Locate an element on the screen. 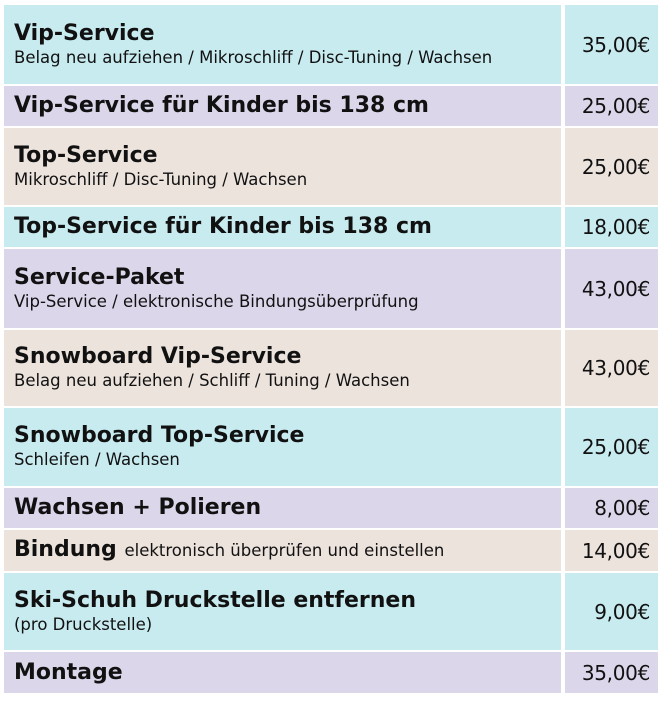 Image resolution: width=661 pixels, height=701 pixels. service-subtitle: Mikroschliff / Disc-Tuning / Wachsen is located at coordinates (161, 179).